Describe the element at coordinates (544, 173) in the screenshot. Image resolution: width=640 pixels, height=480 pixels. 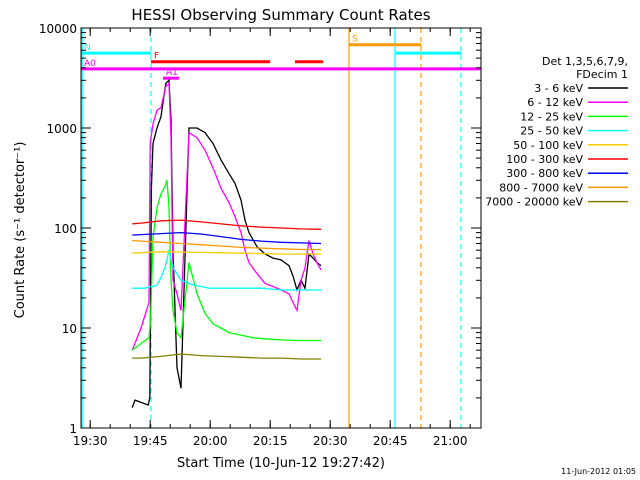
I see `legend-label-6: 300 - 800 keV` at that location.